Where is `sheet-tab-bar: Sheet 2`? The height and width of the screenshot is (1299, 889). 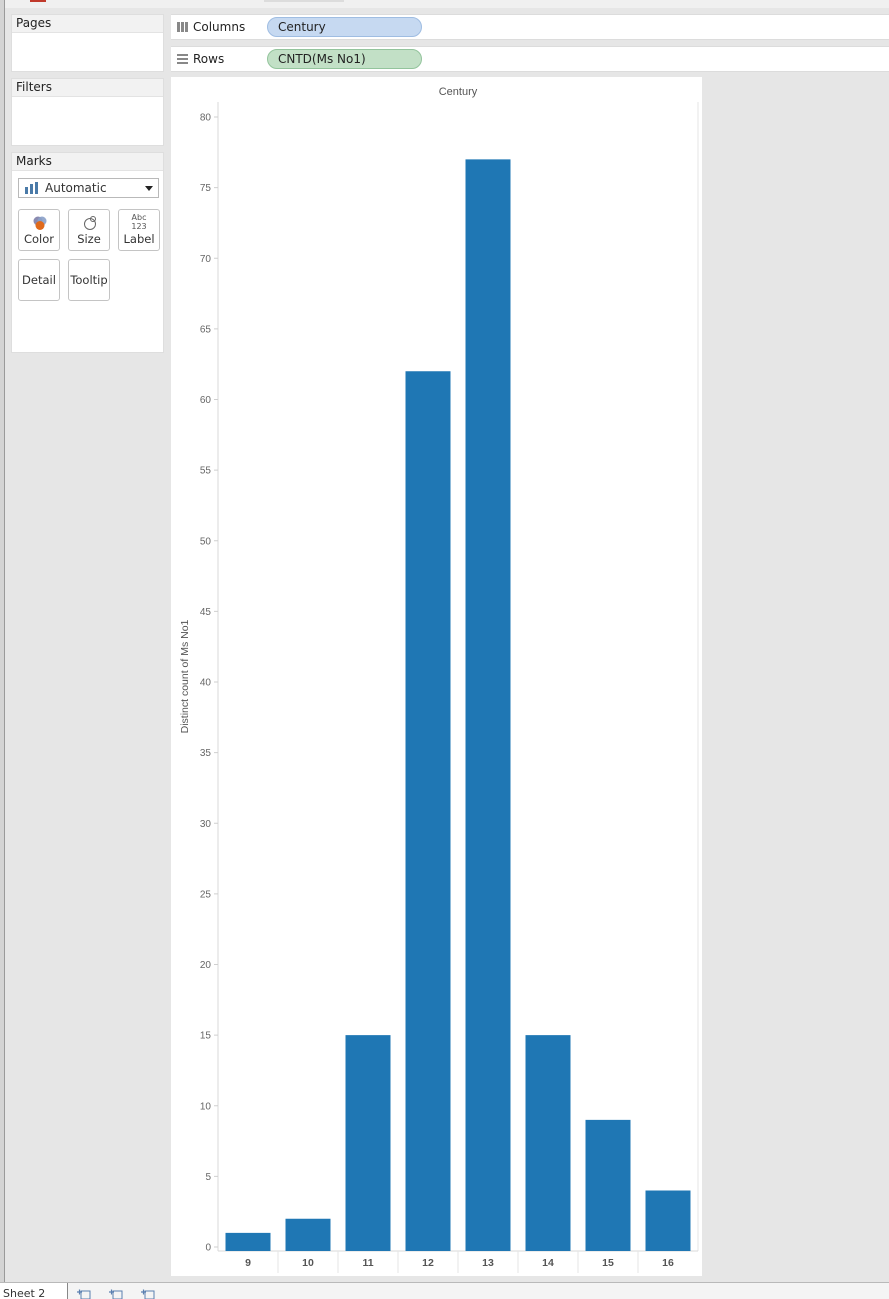 sheet-tab-bar: Sheet 2 is located at coordinates (444, 1290).